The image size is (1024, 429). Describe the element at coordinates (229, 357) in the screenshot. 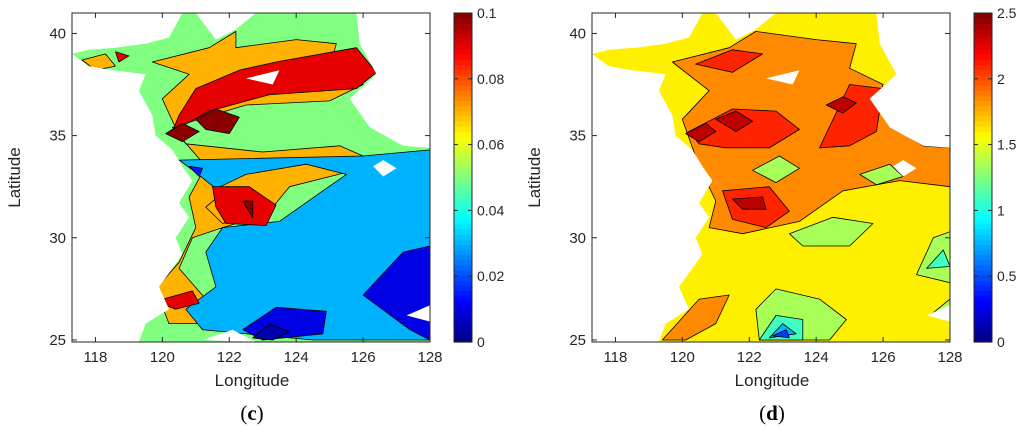

I see `x-tick-label: 122` at that location.